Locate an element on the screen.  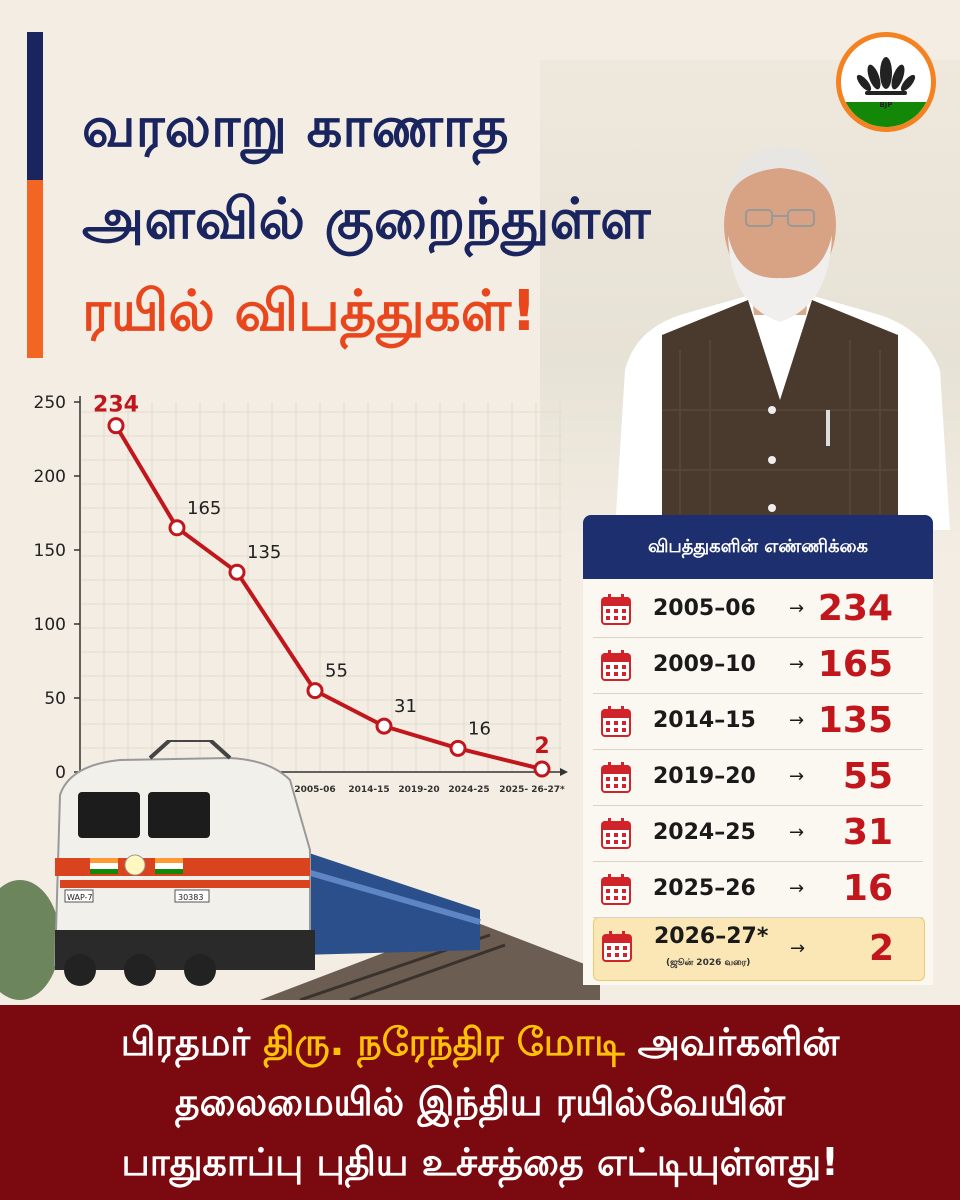
row-value: 55 is located at coordinates (867, 776).